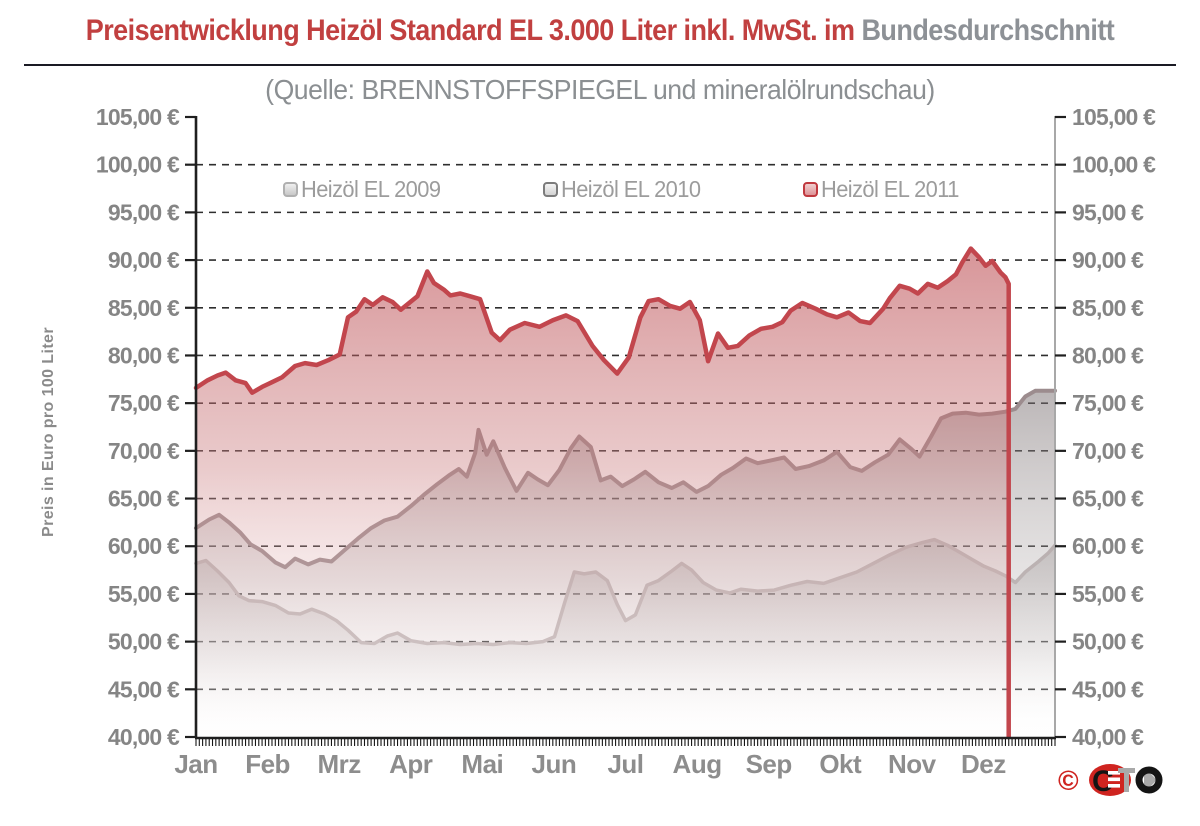  What do you see at coordinates (371, 189) in the screenshot?
I see `legend-label-2009: Heizöl EL 2009` at bounding box center [371, 189].